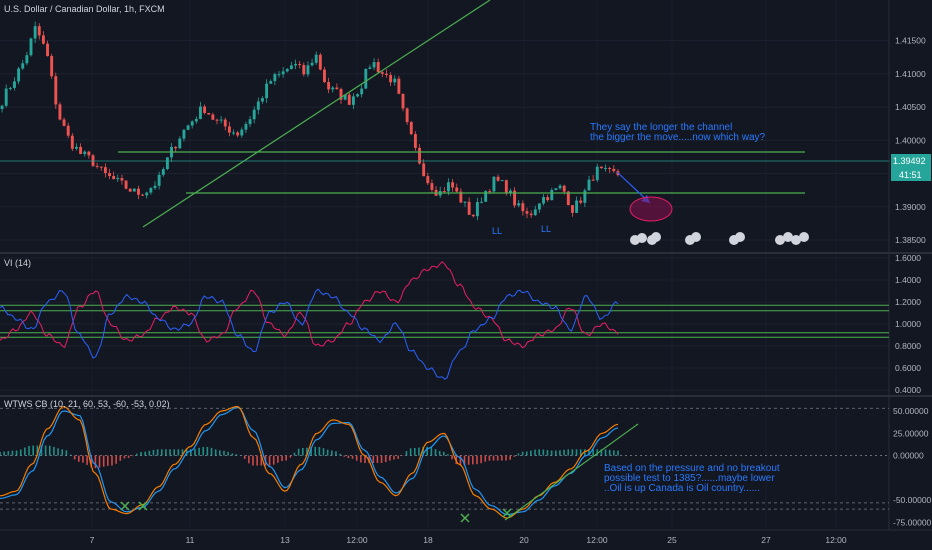 This screenshot has height=550, width=932. Describe the element at coordinates (692, 468) in the screenshot. I see `pressure-note-line1: Based on the pressure and no breakout` at that location.